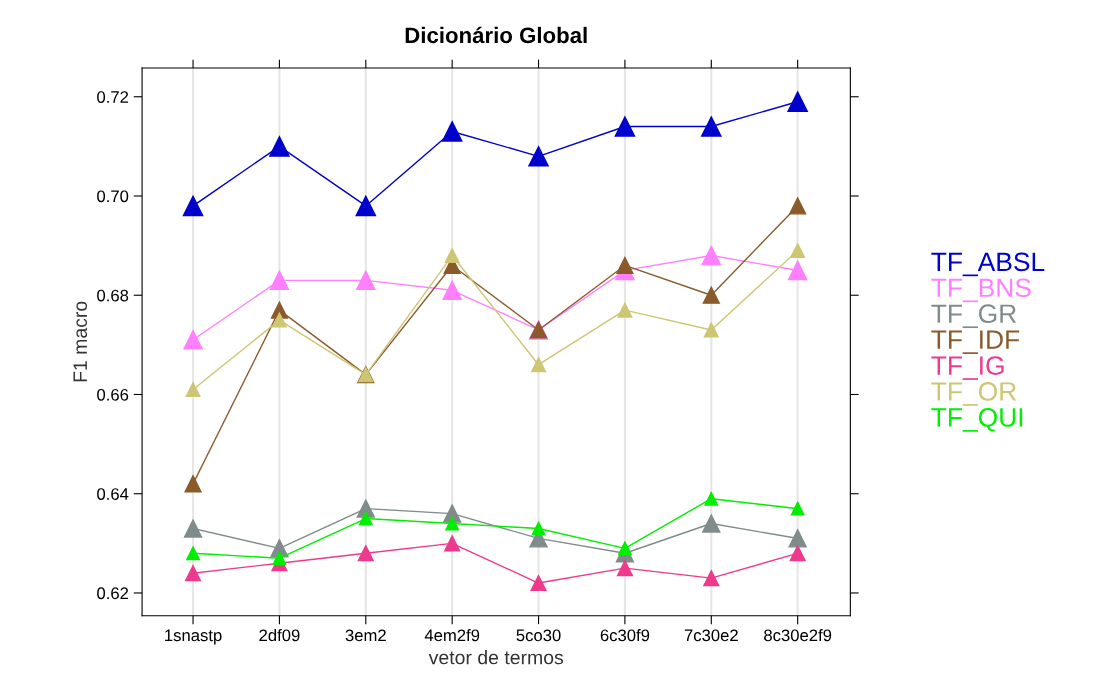 This screenshot has width=1093, height=673. Describe the element at coordinates (113, 394) in the screenshot. I see `y-tick-label: 0.66` at that location.